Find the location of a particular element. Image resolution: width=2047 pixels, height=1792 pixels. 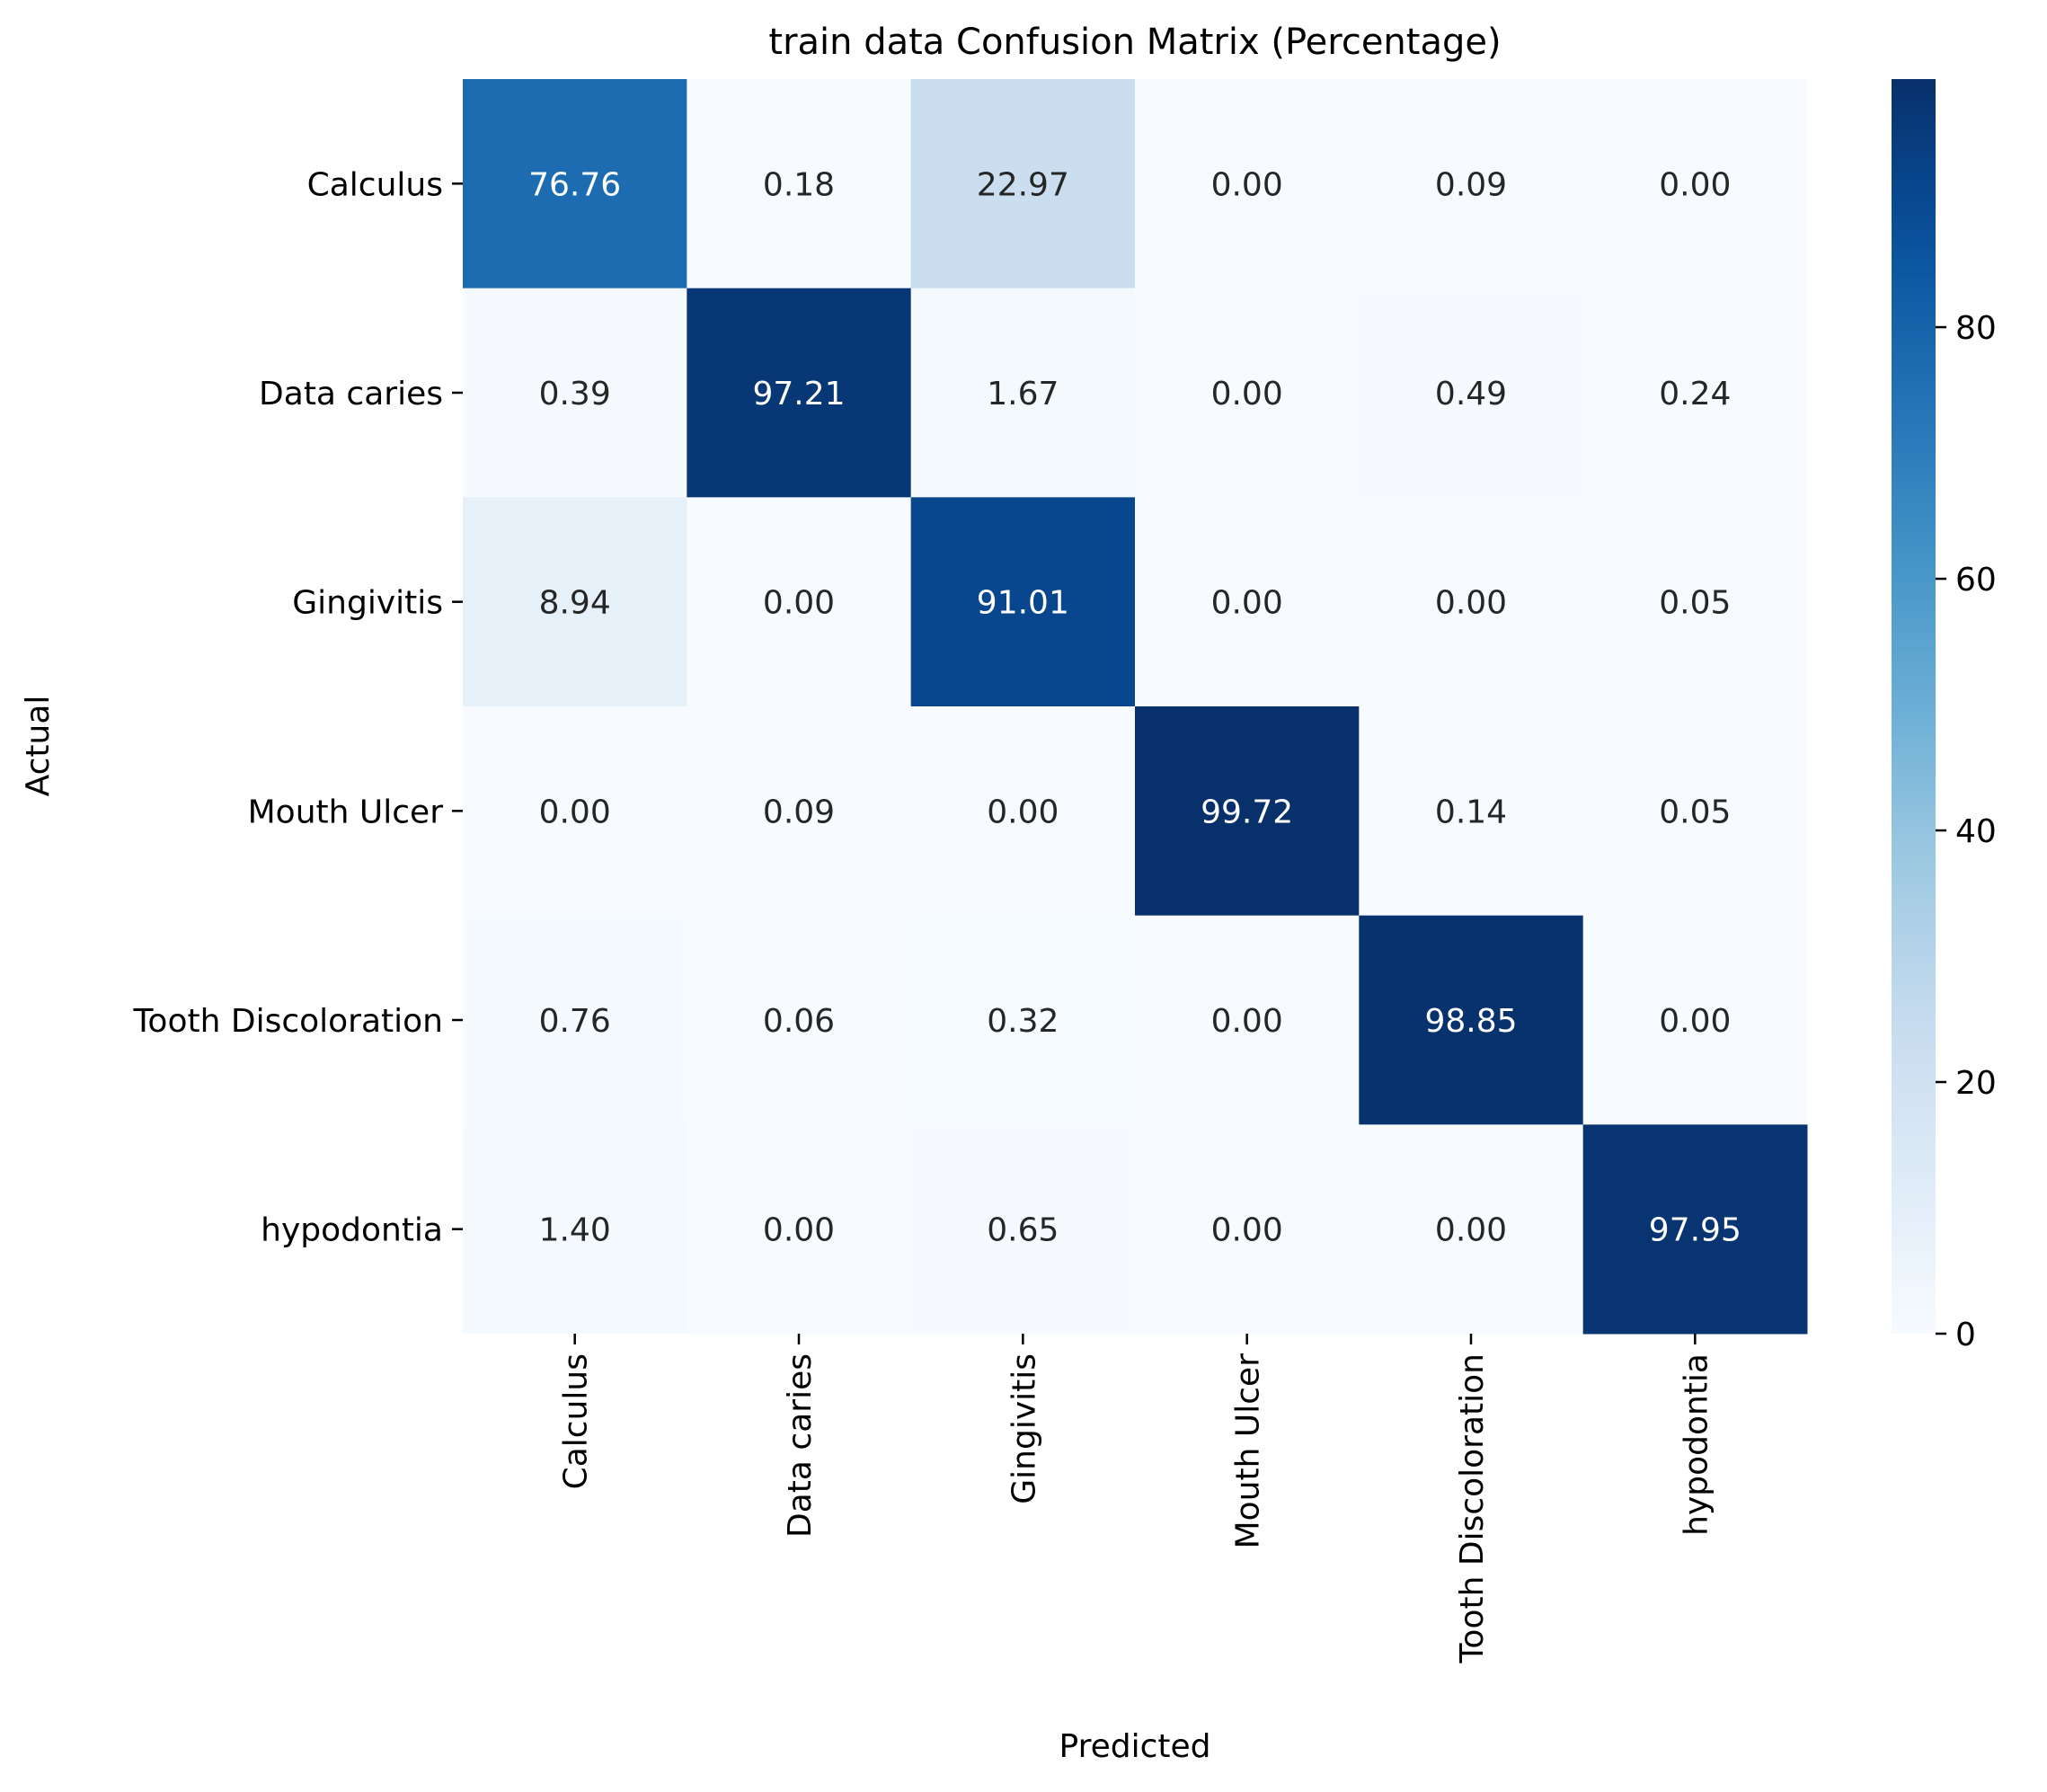

colorbar: 0 20 40 60 80 is located at coordinates (1945, 716).